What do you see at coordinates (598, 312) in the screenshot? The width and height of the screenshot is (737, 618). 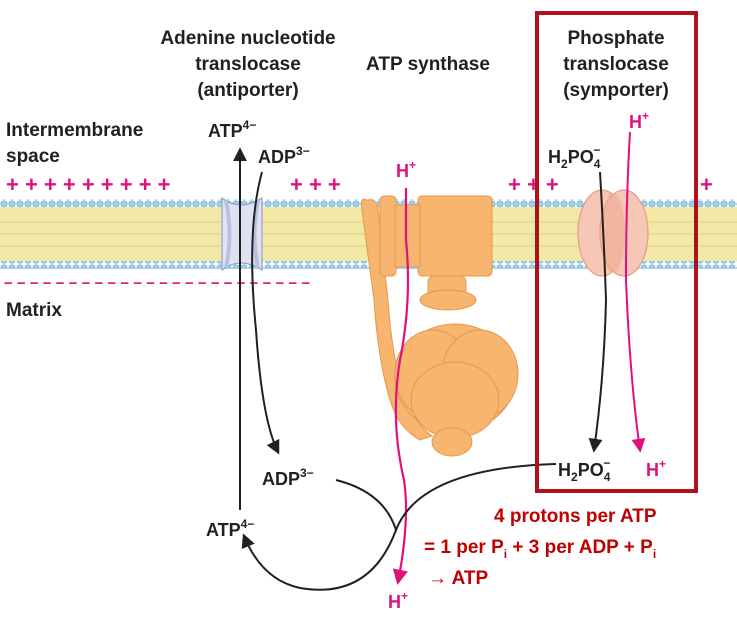 I see `phosphate-import-arrow` at bounding box center [598, 312].